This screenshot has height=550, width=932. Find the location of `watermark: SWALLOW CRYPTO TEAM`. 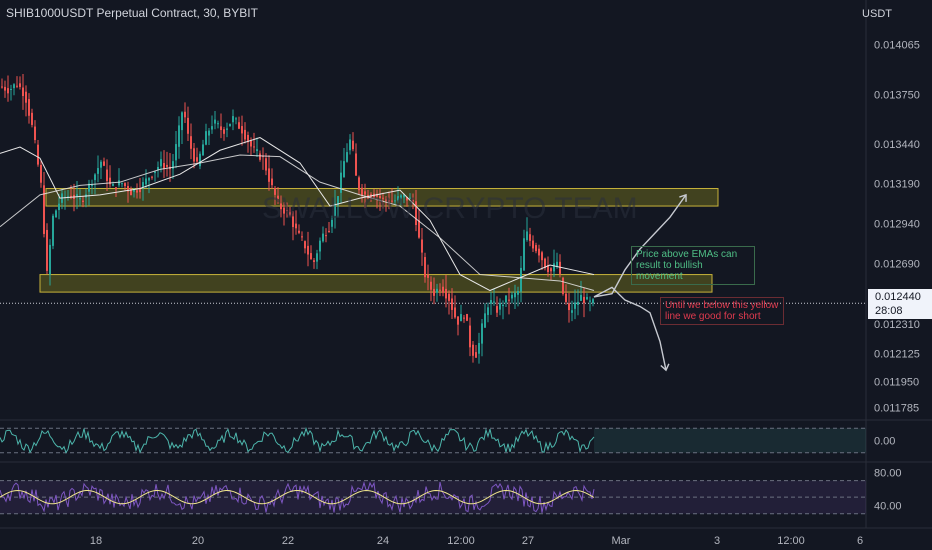

watermark: SWALLOW CRYPTO TEAM is located at coordinates (450, 208).